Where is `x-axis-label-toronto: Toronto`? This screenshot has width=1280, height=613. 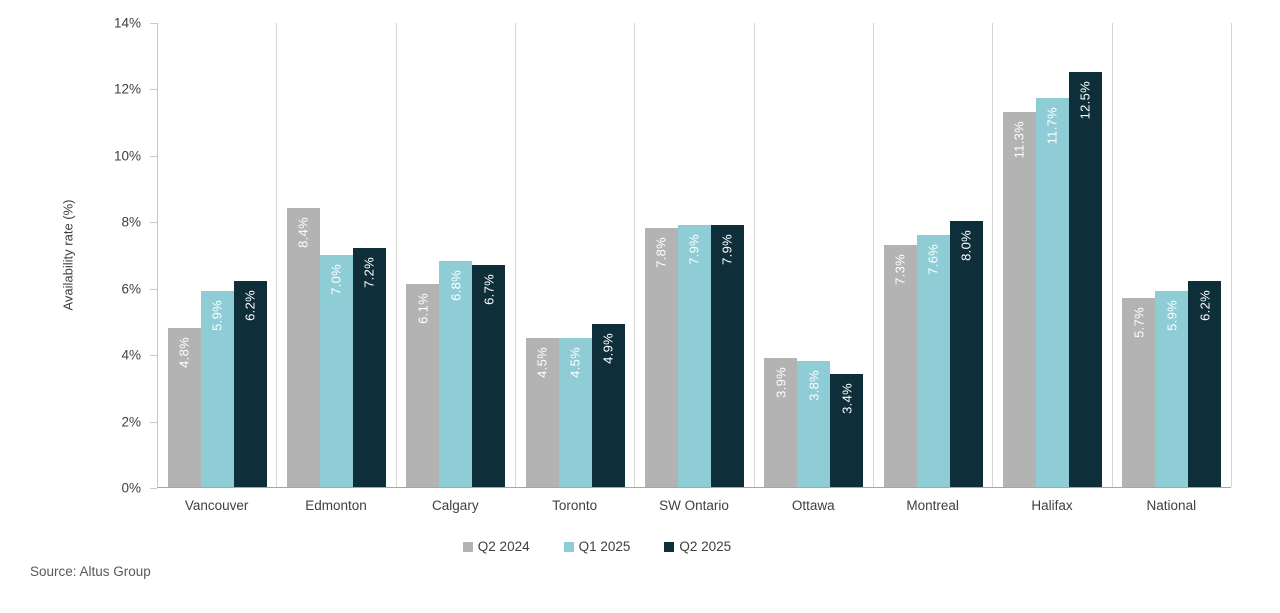 x-axis-label-toronto: Toronto is located at coordinates (575, 505).